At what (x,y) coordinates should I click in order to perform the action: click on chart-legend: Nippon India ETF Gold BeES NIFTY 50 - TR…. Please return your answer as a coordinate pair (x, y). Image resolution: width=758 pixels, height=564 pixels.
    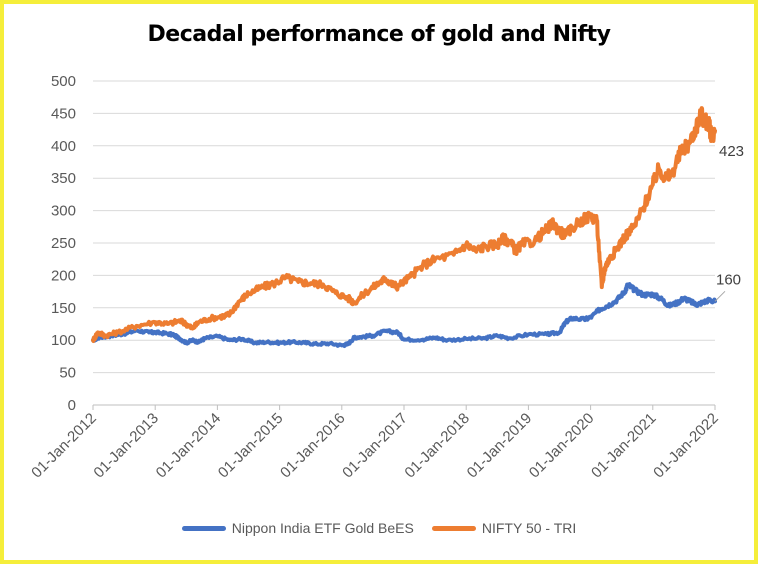
    Looking at the image, I should click on (379, 528).